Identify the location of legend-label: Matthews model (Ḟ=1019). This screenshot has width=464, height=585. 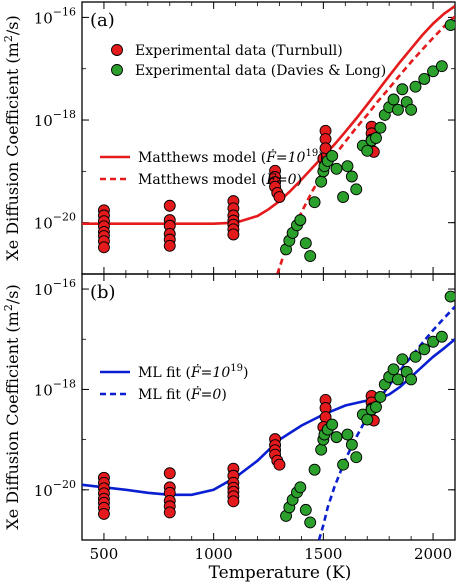
(231, 157).